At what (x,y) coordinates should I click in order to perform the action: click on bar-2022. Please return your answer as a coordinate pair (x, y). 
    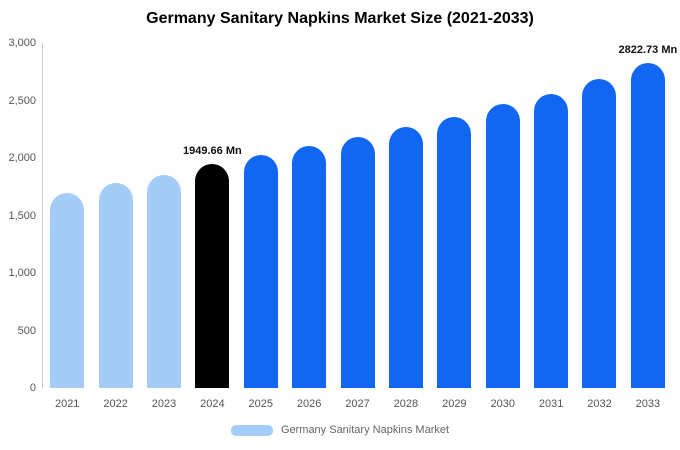
    Looking at the image, I should click on (115, 285).